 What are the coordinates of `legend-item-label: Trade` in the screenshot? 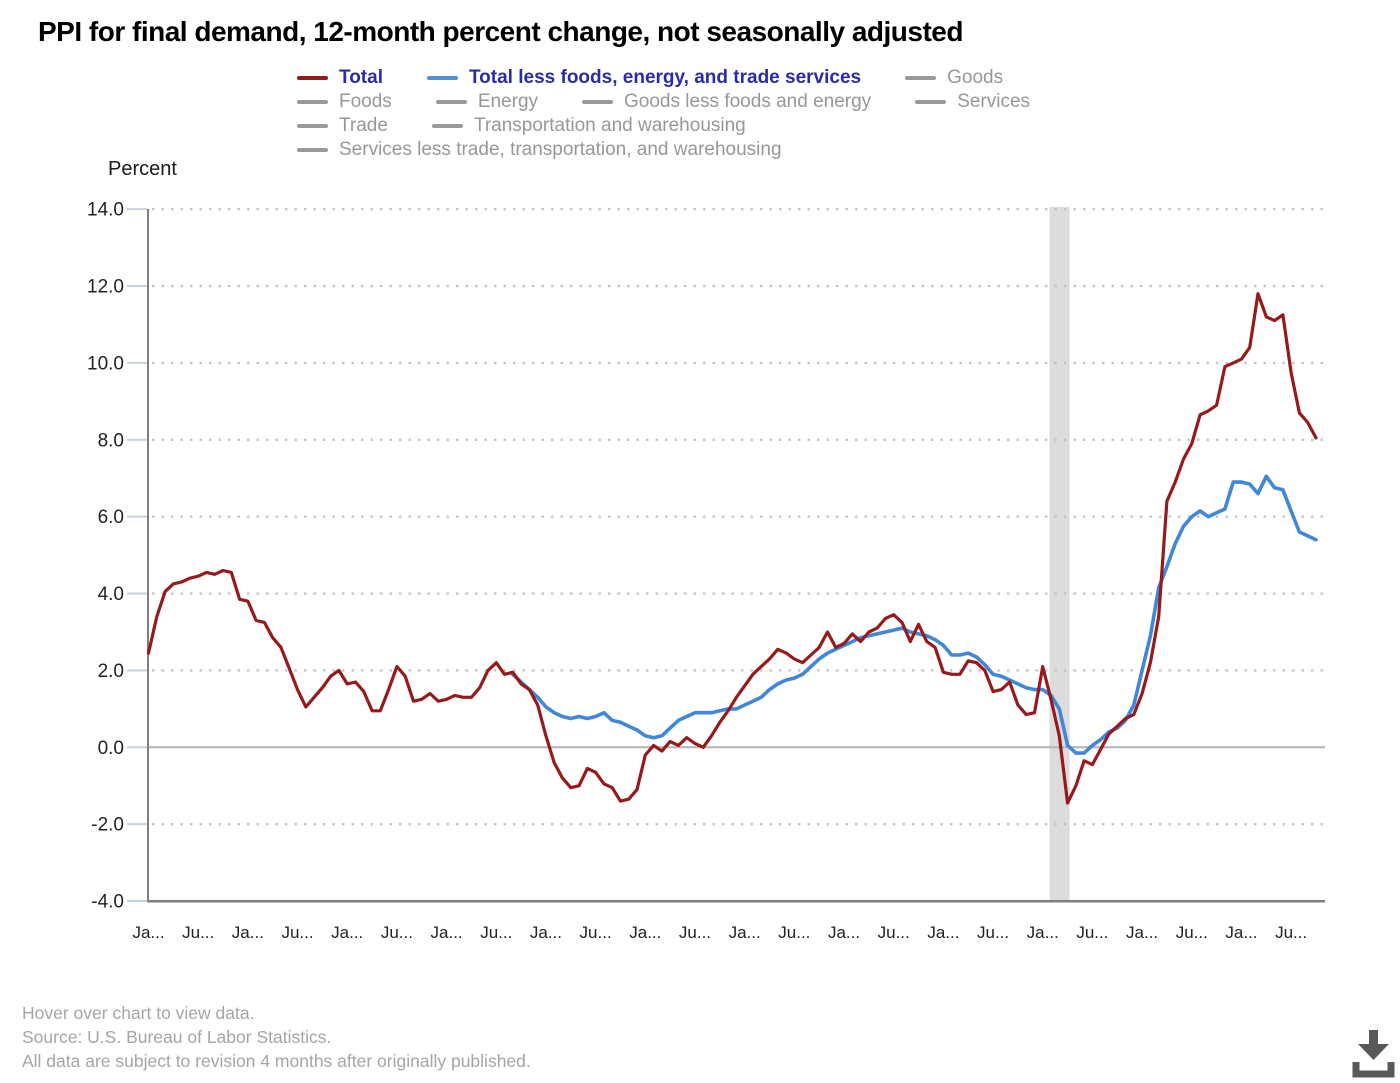 It's located at (363, 125).